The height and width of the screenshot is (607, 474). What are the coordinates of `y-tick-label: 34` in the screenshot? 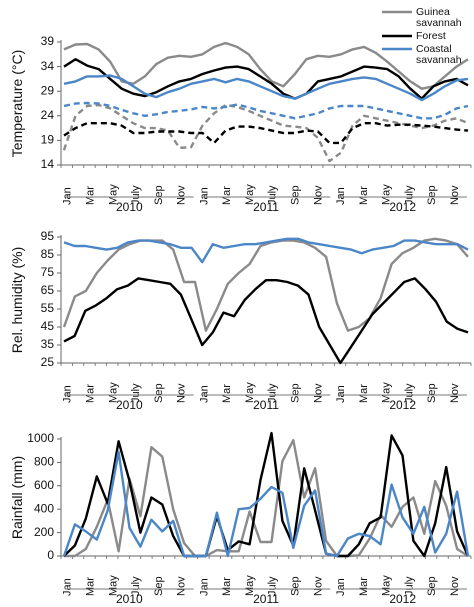 It's located at (48, 66).